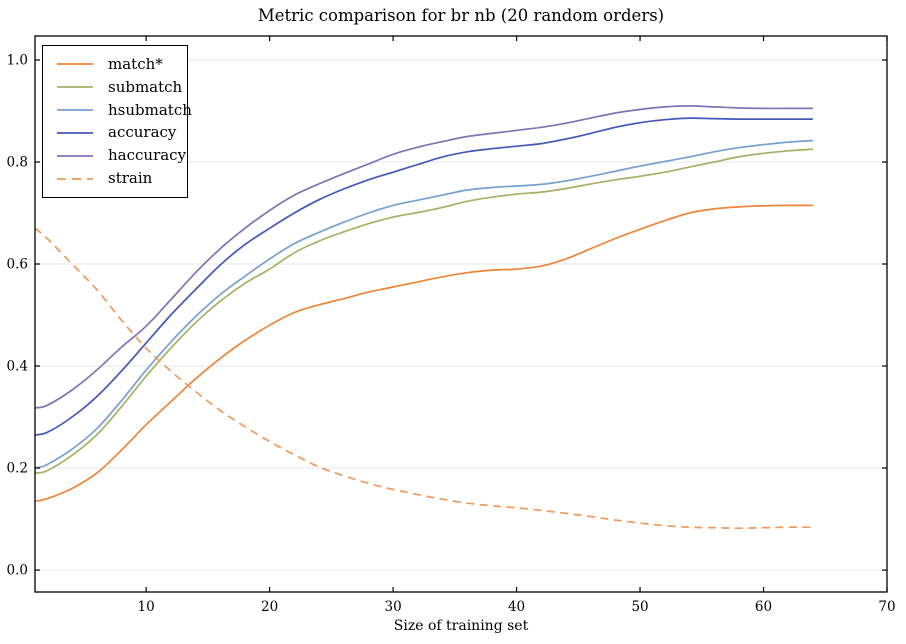 The image size is (906, 644). I want to click on legend-item-haccuracy: haccuracy, so click(121, 155).